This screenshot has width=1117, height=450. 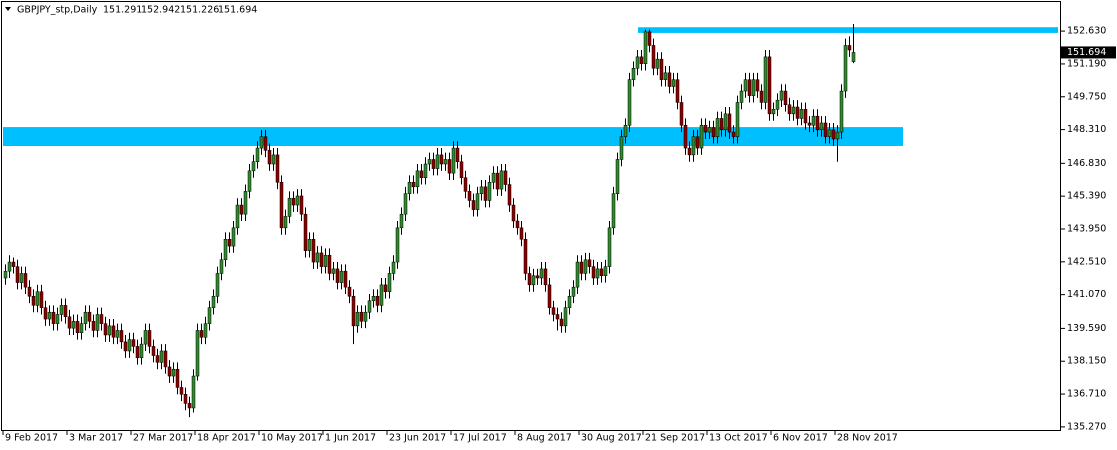 I want to click on x-tick-label: 18 Apr 2017, so click(x=226, y=438).